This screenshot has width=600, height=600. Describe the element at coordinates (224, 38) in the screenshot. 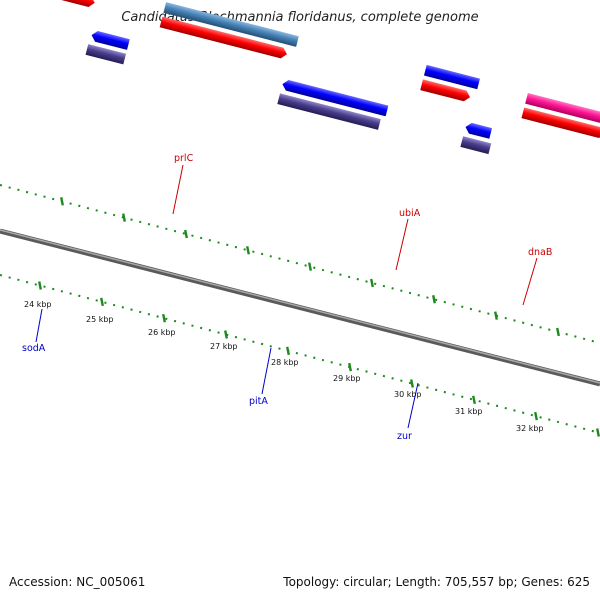

I see `cds-feature-prlC` at that location.